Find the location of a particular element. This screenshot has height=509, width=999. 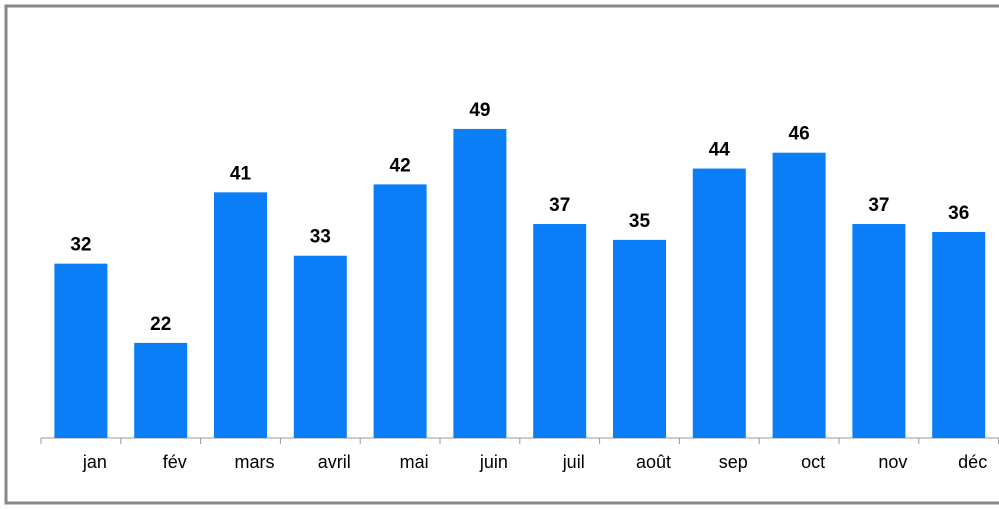

data-label: 46 is located at coordinates (799, 134).